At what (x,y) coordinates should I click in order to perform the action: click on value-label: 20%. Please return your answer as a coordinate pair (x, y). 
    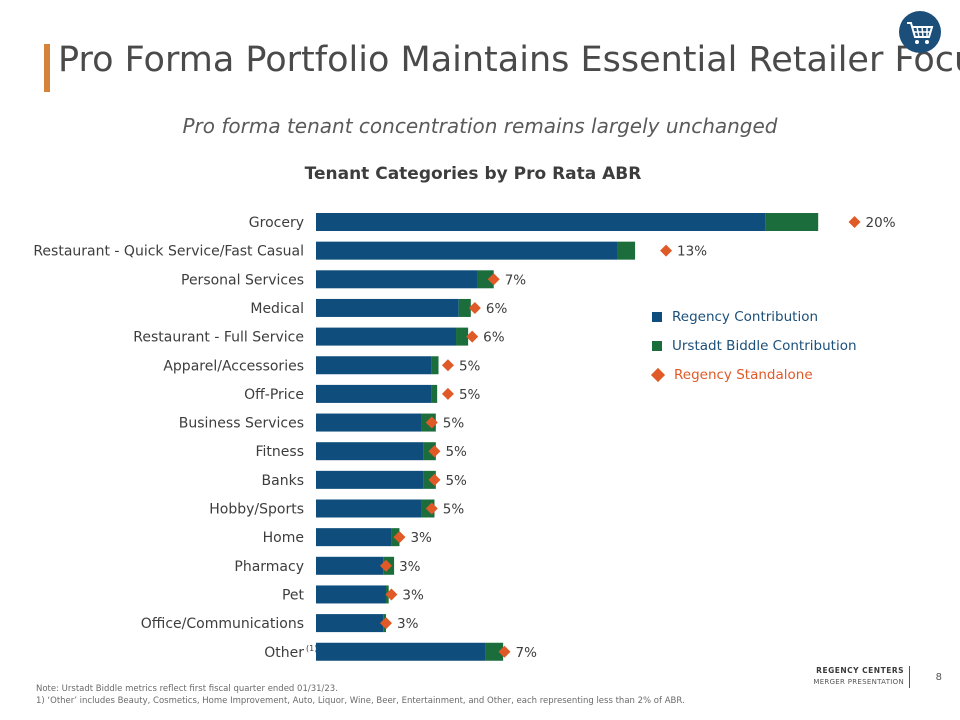
    Looking at the image, I should click on (881, 223).